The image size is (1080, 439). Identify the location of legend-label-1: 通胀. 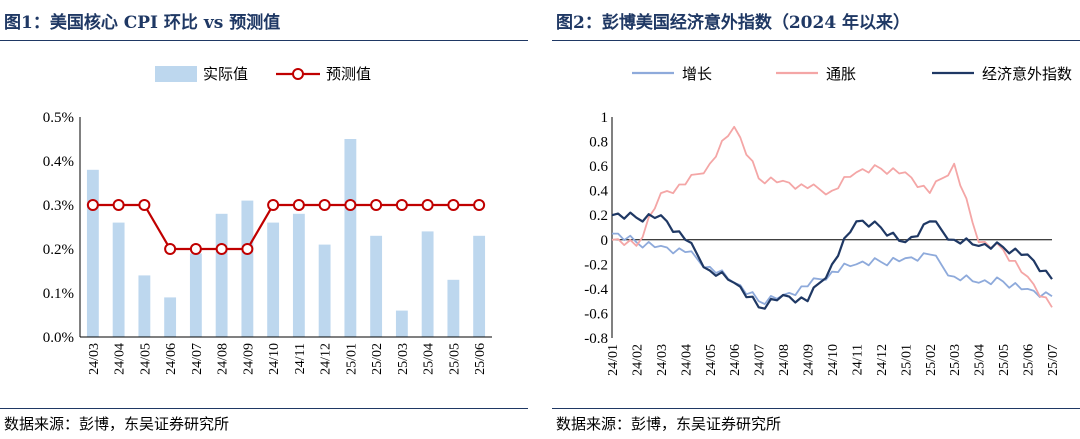
(841, 74).